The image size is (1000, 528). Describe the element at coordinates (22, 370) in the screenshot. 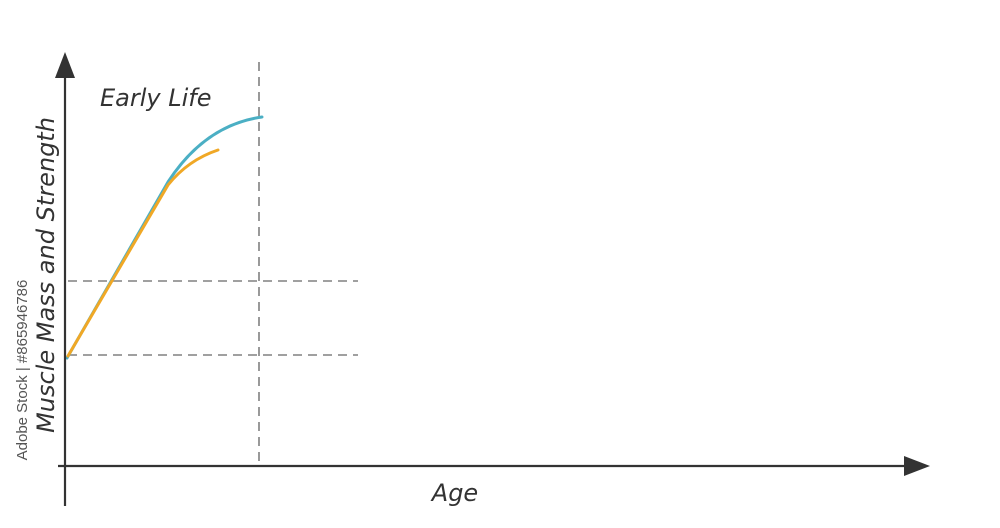

I see `watermark: Adobe Stock | #865946786` at that location.